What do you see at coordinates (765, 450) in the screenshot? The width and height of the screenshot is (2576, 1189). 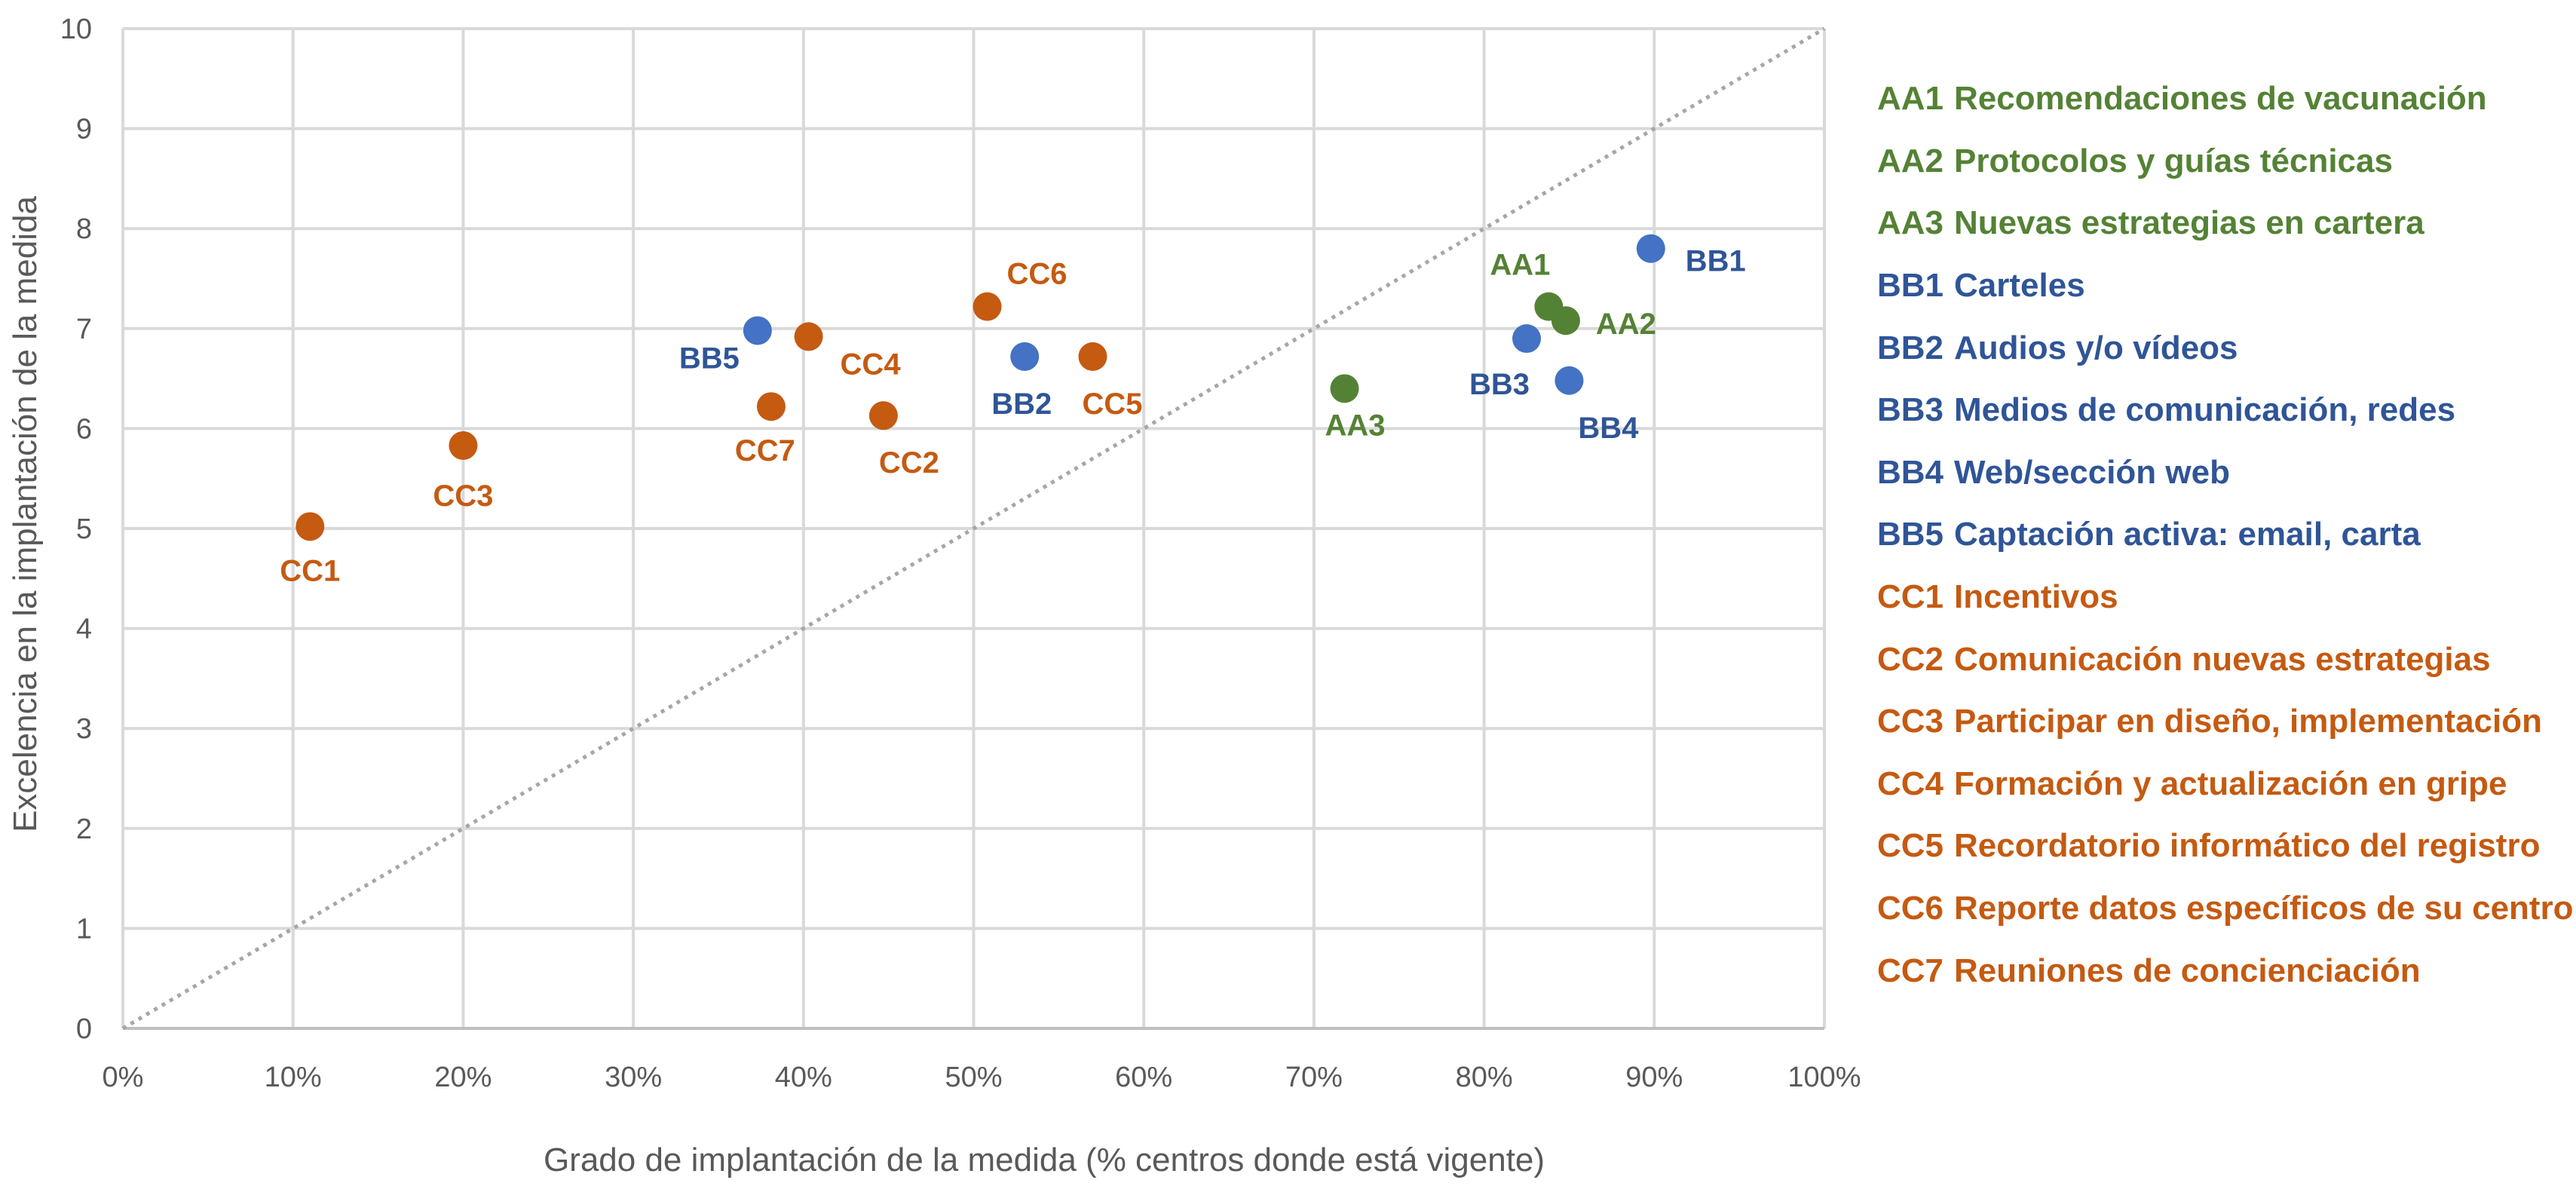 I see `point-label-cc7: CC7` at bounding box center [765, 450].